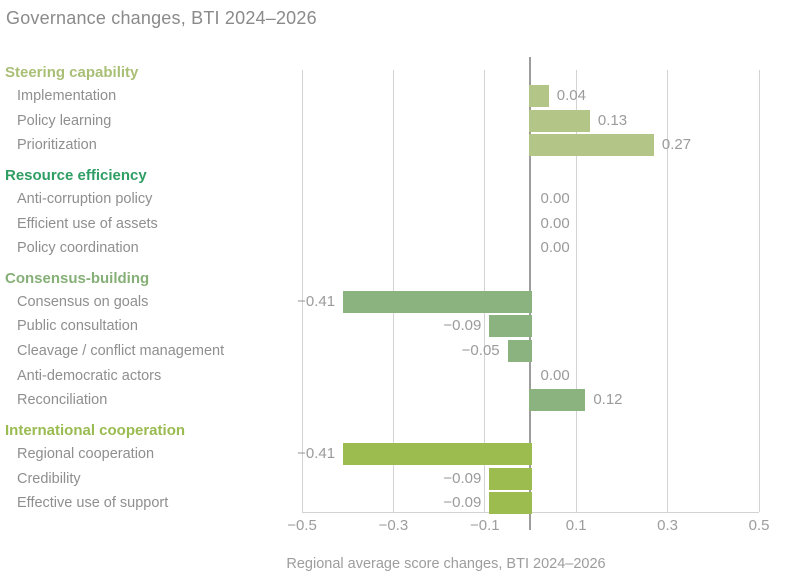  Describe the element at coordinates (676, 145) in the screenshot. I see `value-label: 0.27` at that location.